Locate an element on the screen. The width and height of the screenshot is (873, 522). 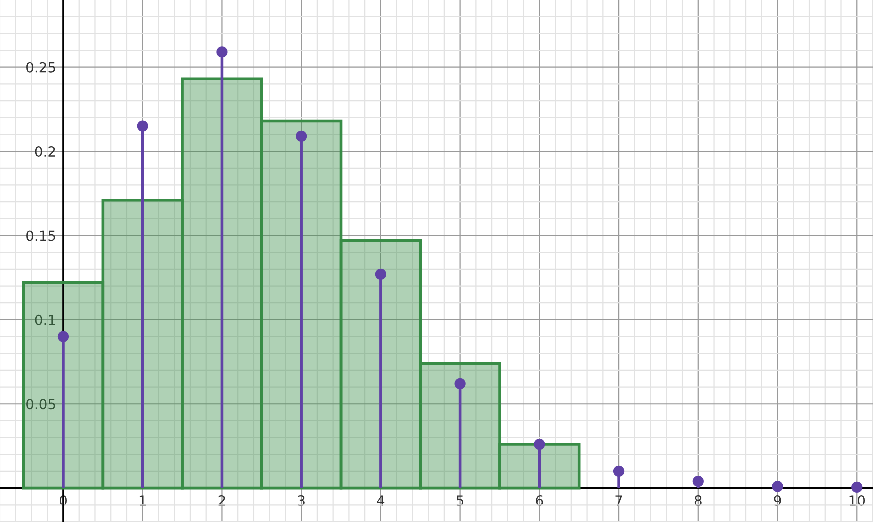
x-tick-label: 4 is located at coordinates (381, 501).